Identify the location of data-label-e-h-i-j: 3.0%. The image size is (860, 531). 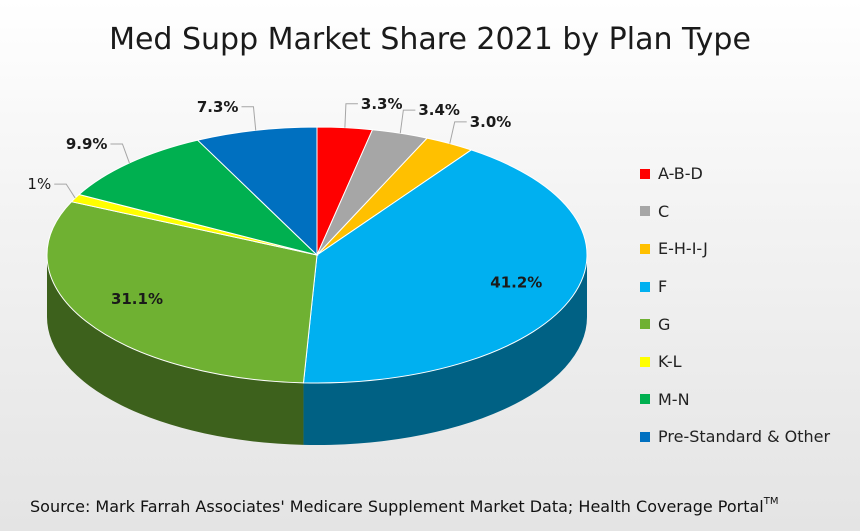
(491, 122).